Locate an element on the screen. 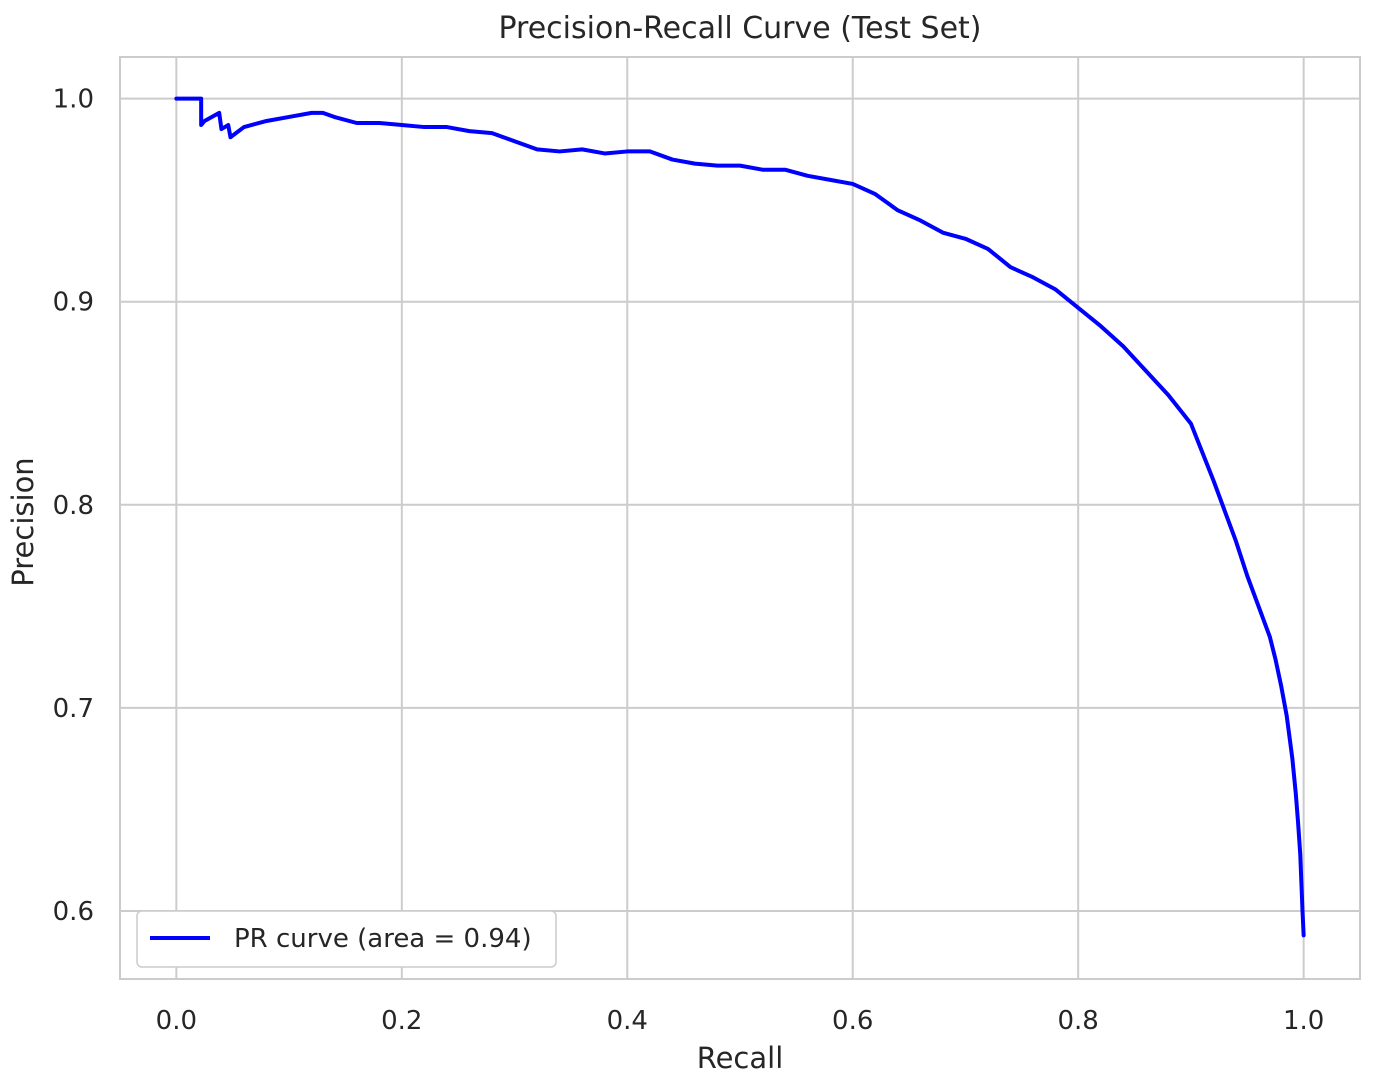 This screenshot has width=1374, height=1088. x-tick-label: 1.0 is located at coordinates (1303, 1021).